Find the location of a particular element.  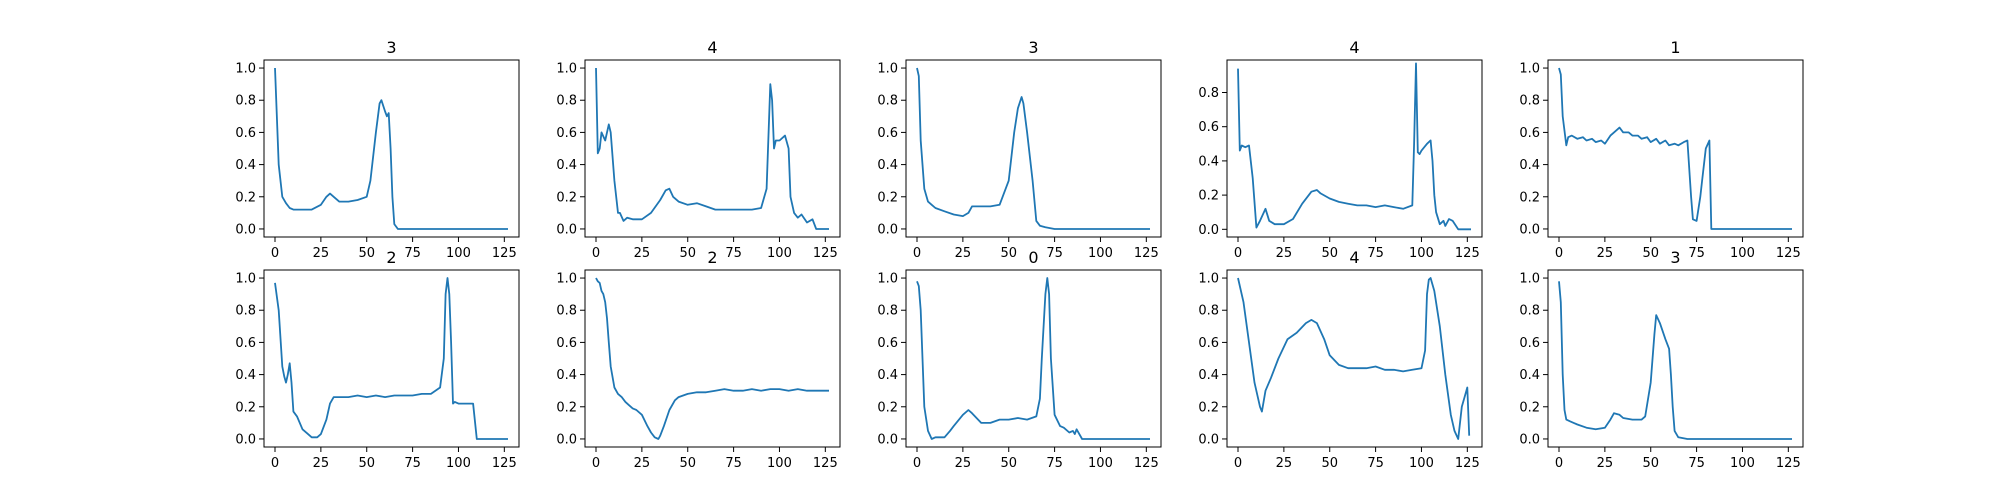

subplot-title: 2 is located at coordinates (712, 257).